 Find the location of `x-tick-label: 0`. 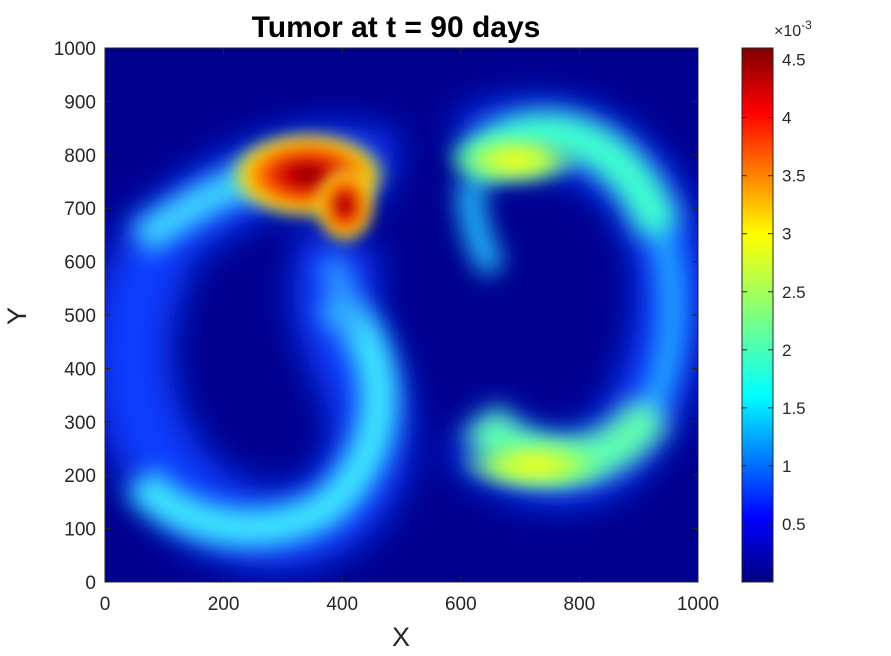

x-tick-label: 0 is located at coordinates (105, 604).